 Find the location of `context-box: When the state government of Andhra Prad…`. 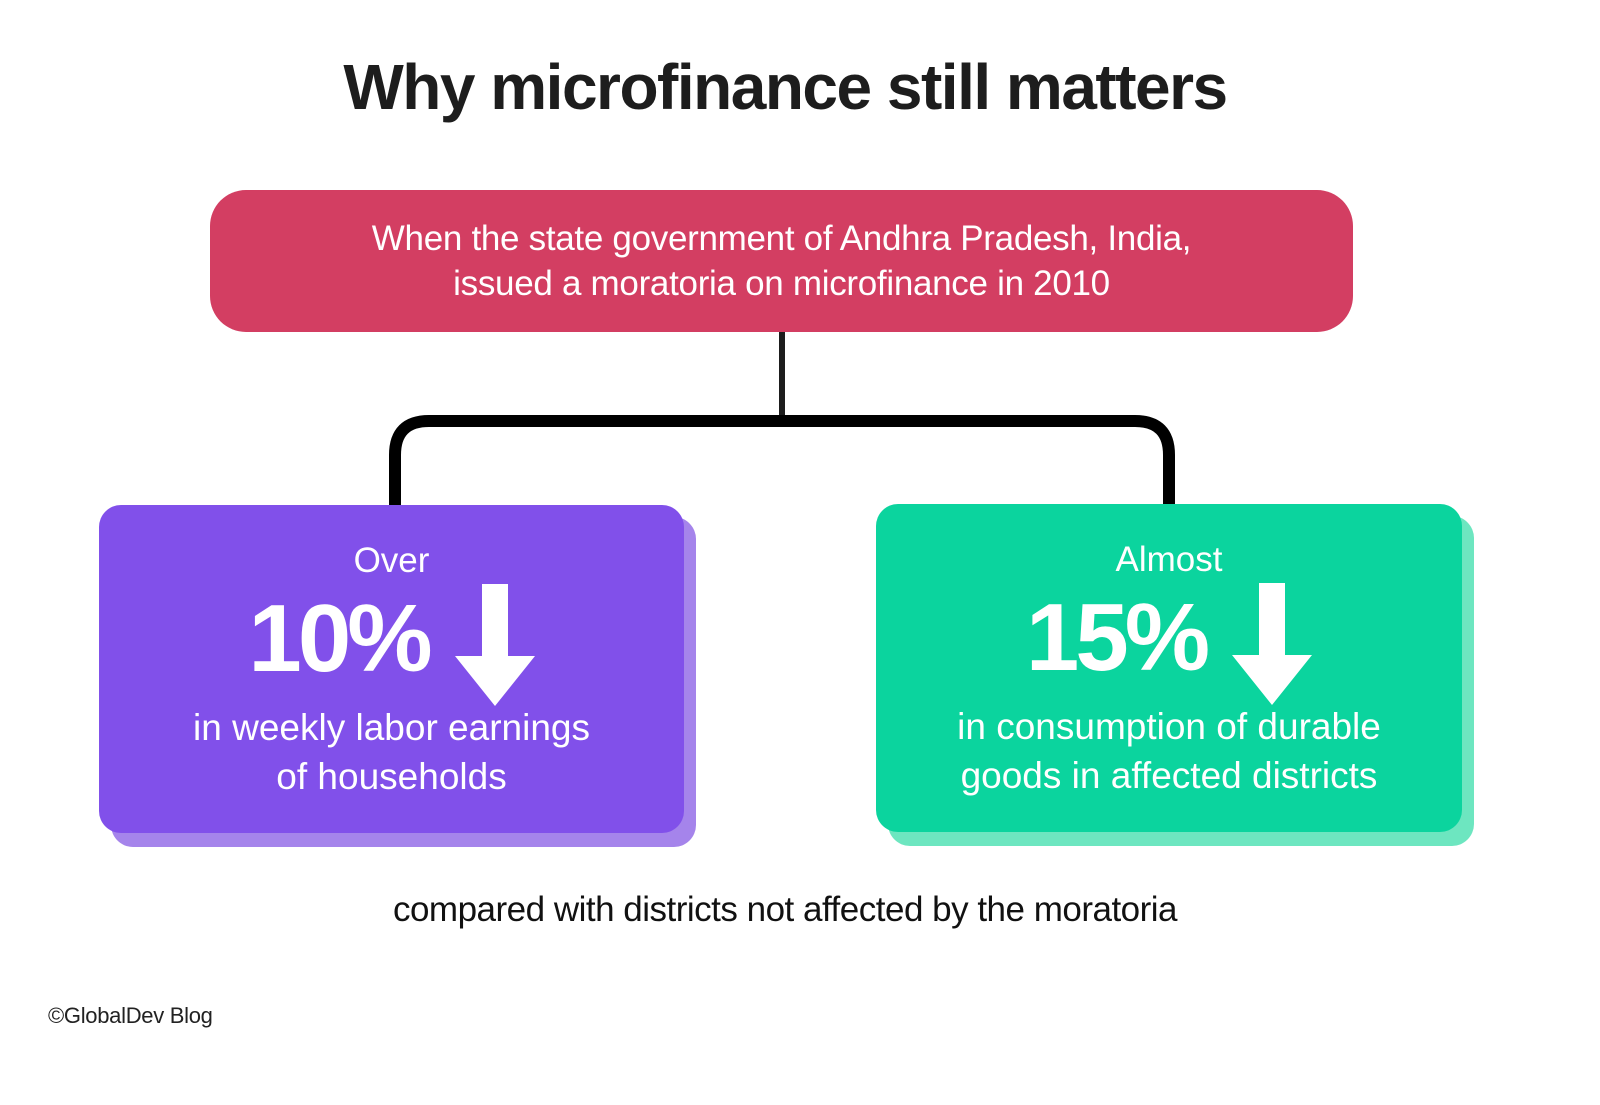

context-box: When the state government of Andhra Prad… is located at coordinates (781, 261).